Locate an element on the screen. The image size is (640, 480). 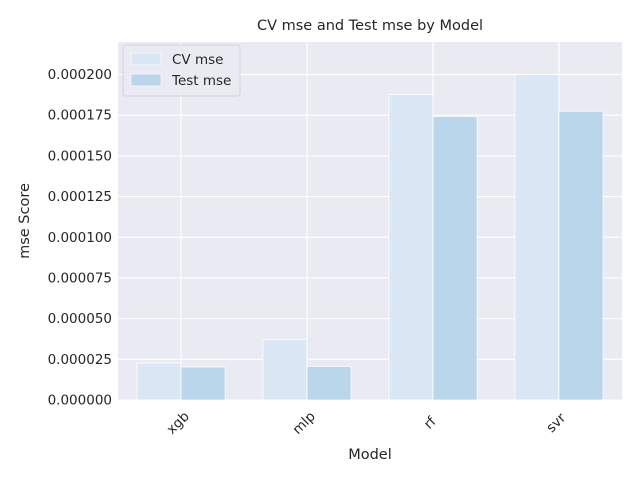
x-tick-label: rf is located at coordinates (430, 422).